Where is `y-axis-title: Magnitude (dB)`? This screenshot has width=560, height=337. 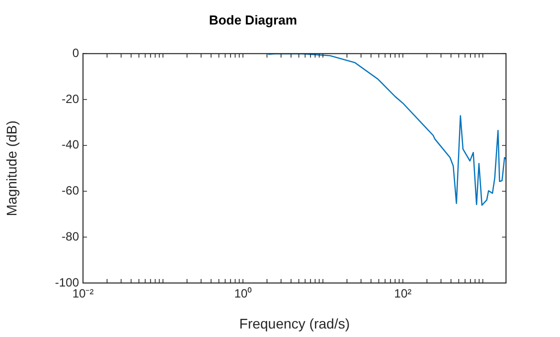 y-axis-title: Magnitude (dB) is located at coordinates (11, 168).